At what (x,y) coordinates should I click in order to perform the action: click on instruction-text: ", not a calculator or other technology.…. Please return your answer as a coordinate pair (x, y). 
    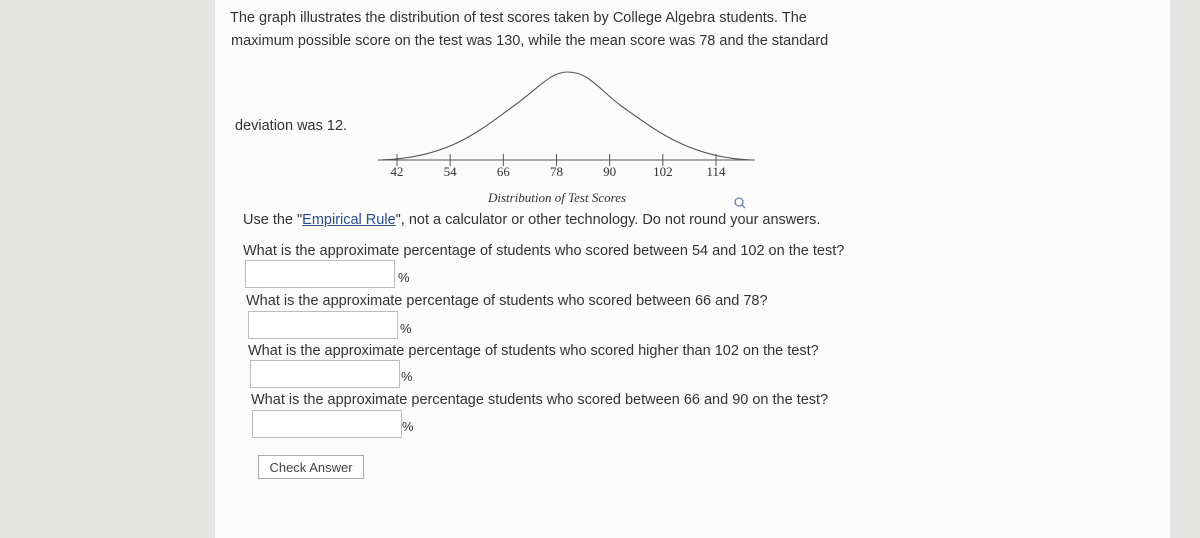
    Looking at the image, I should click on (608, 220).